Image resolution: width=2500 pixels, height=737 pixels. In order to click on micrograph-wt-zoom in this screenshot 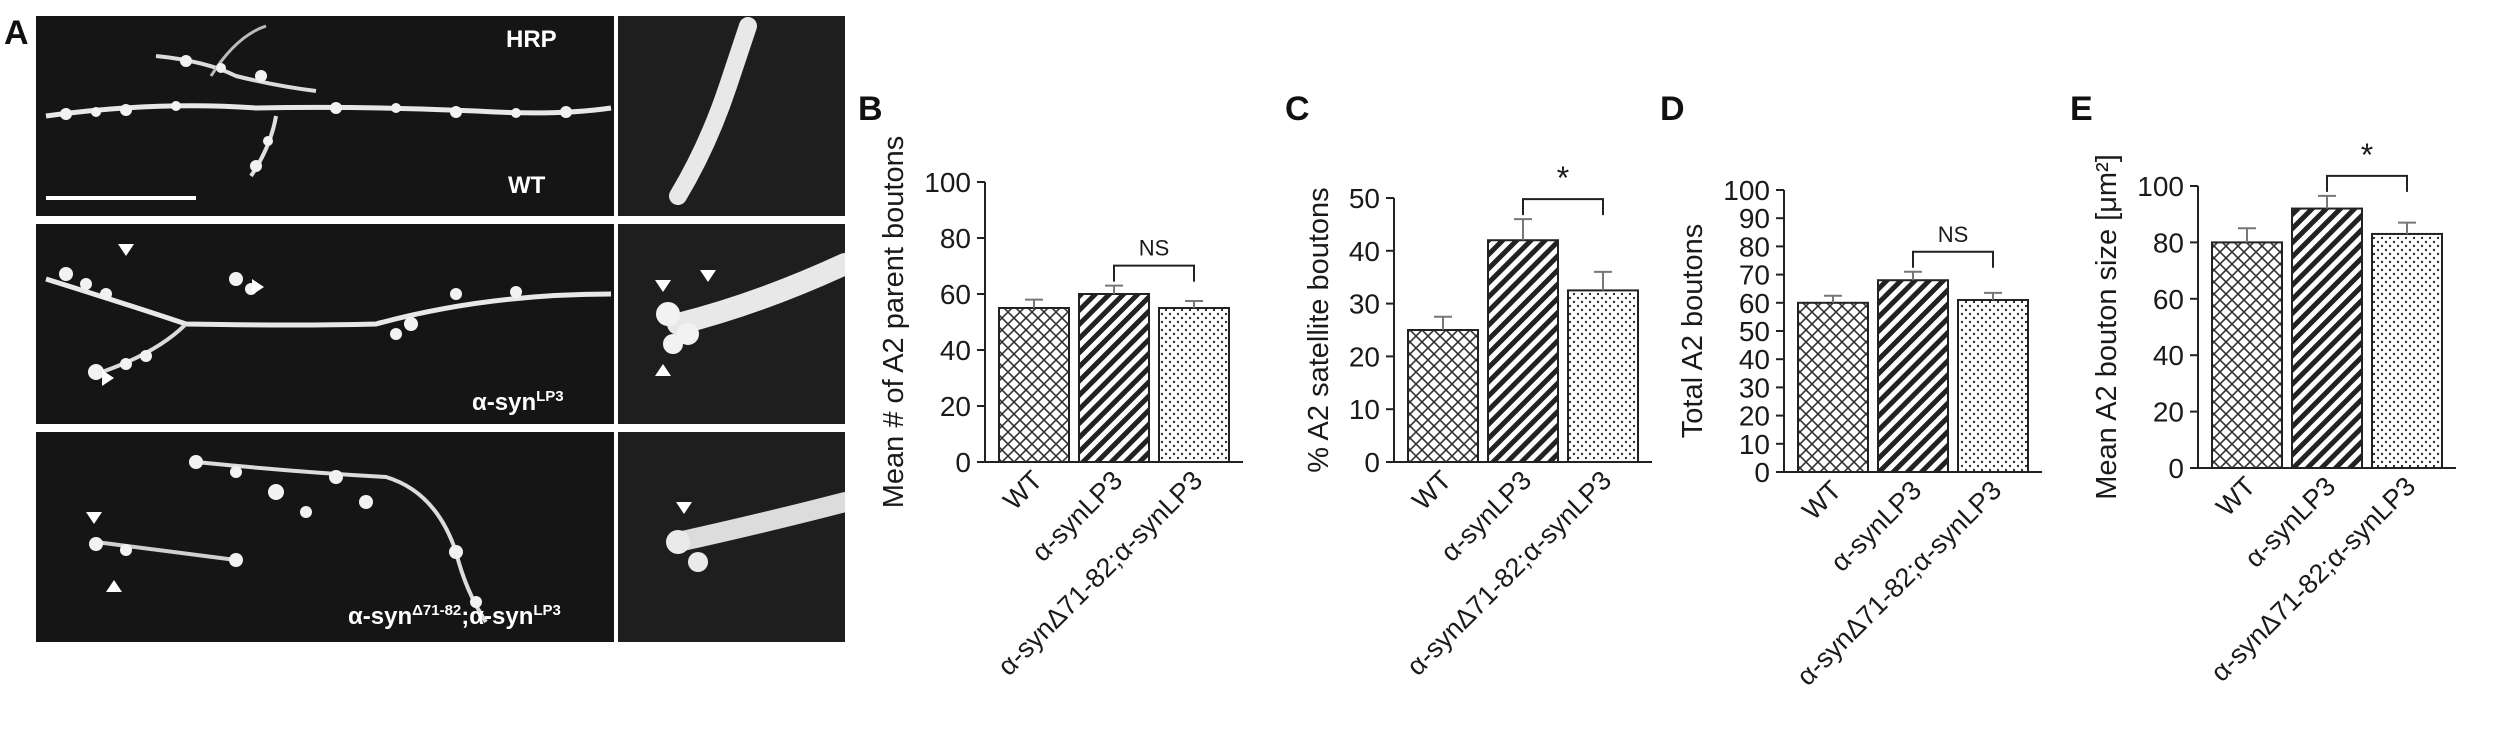, I will do `click(731, 116)`.